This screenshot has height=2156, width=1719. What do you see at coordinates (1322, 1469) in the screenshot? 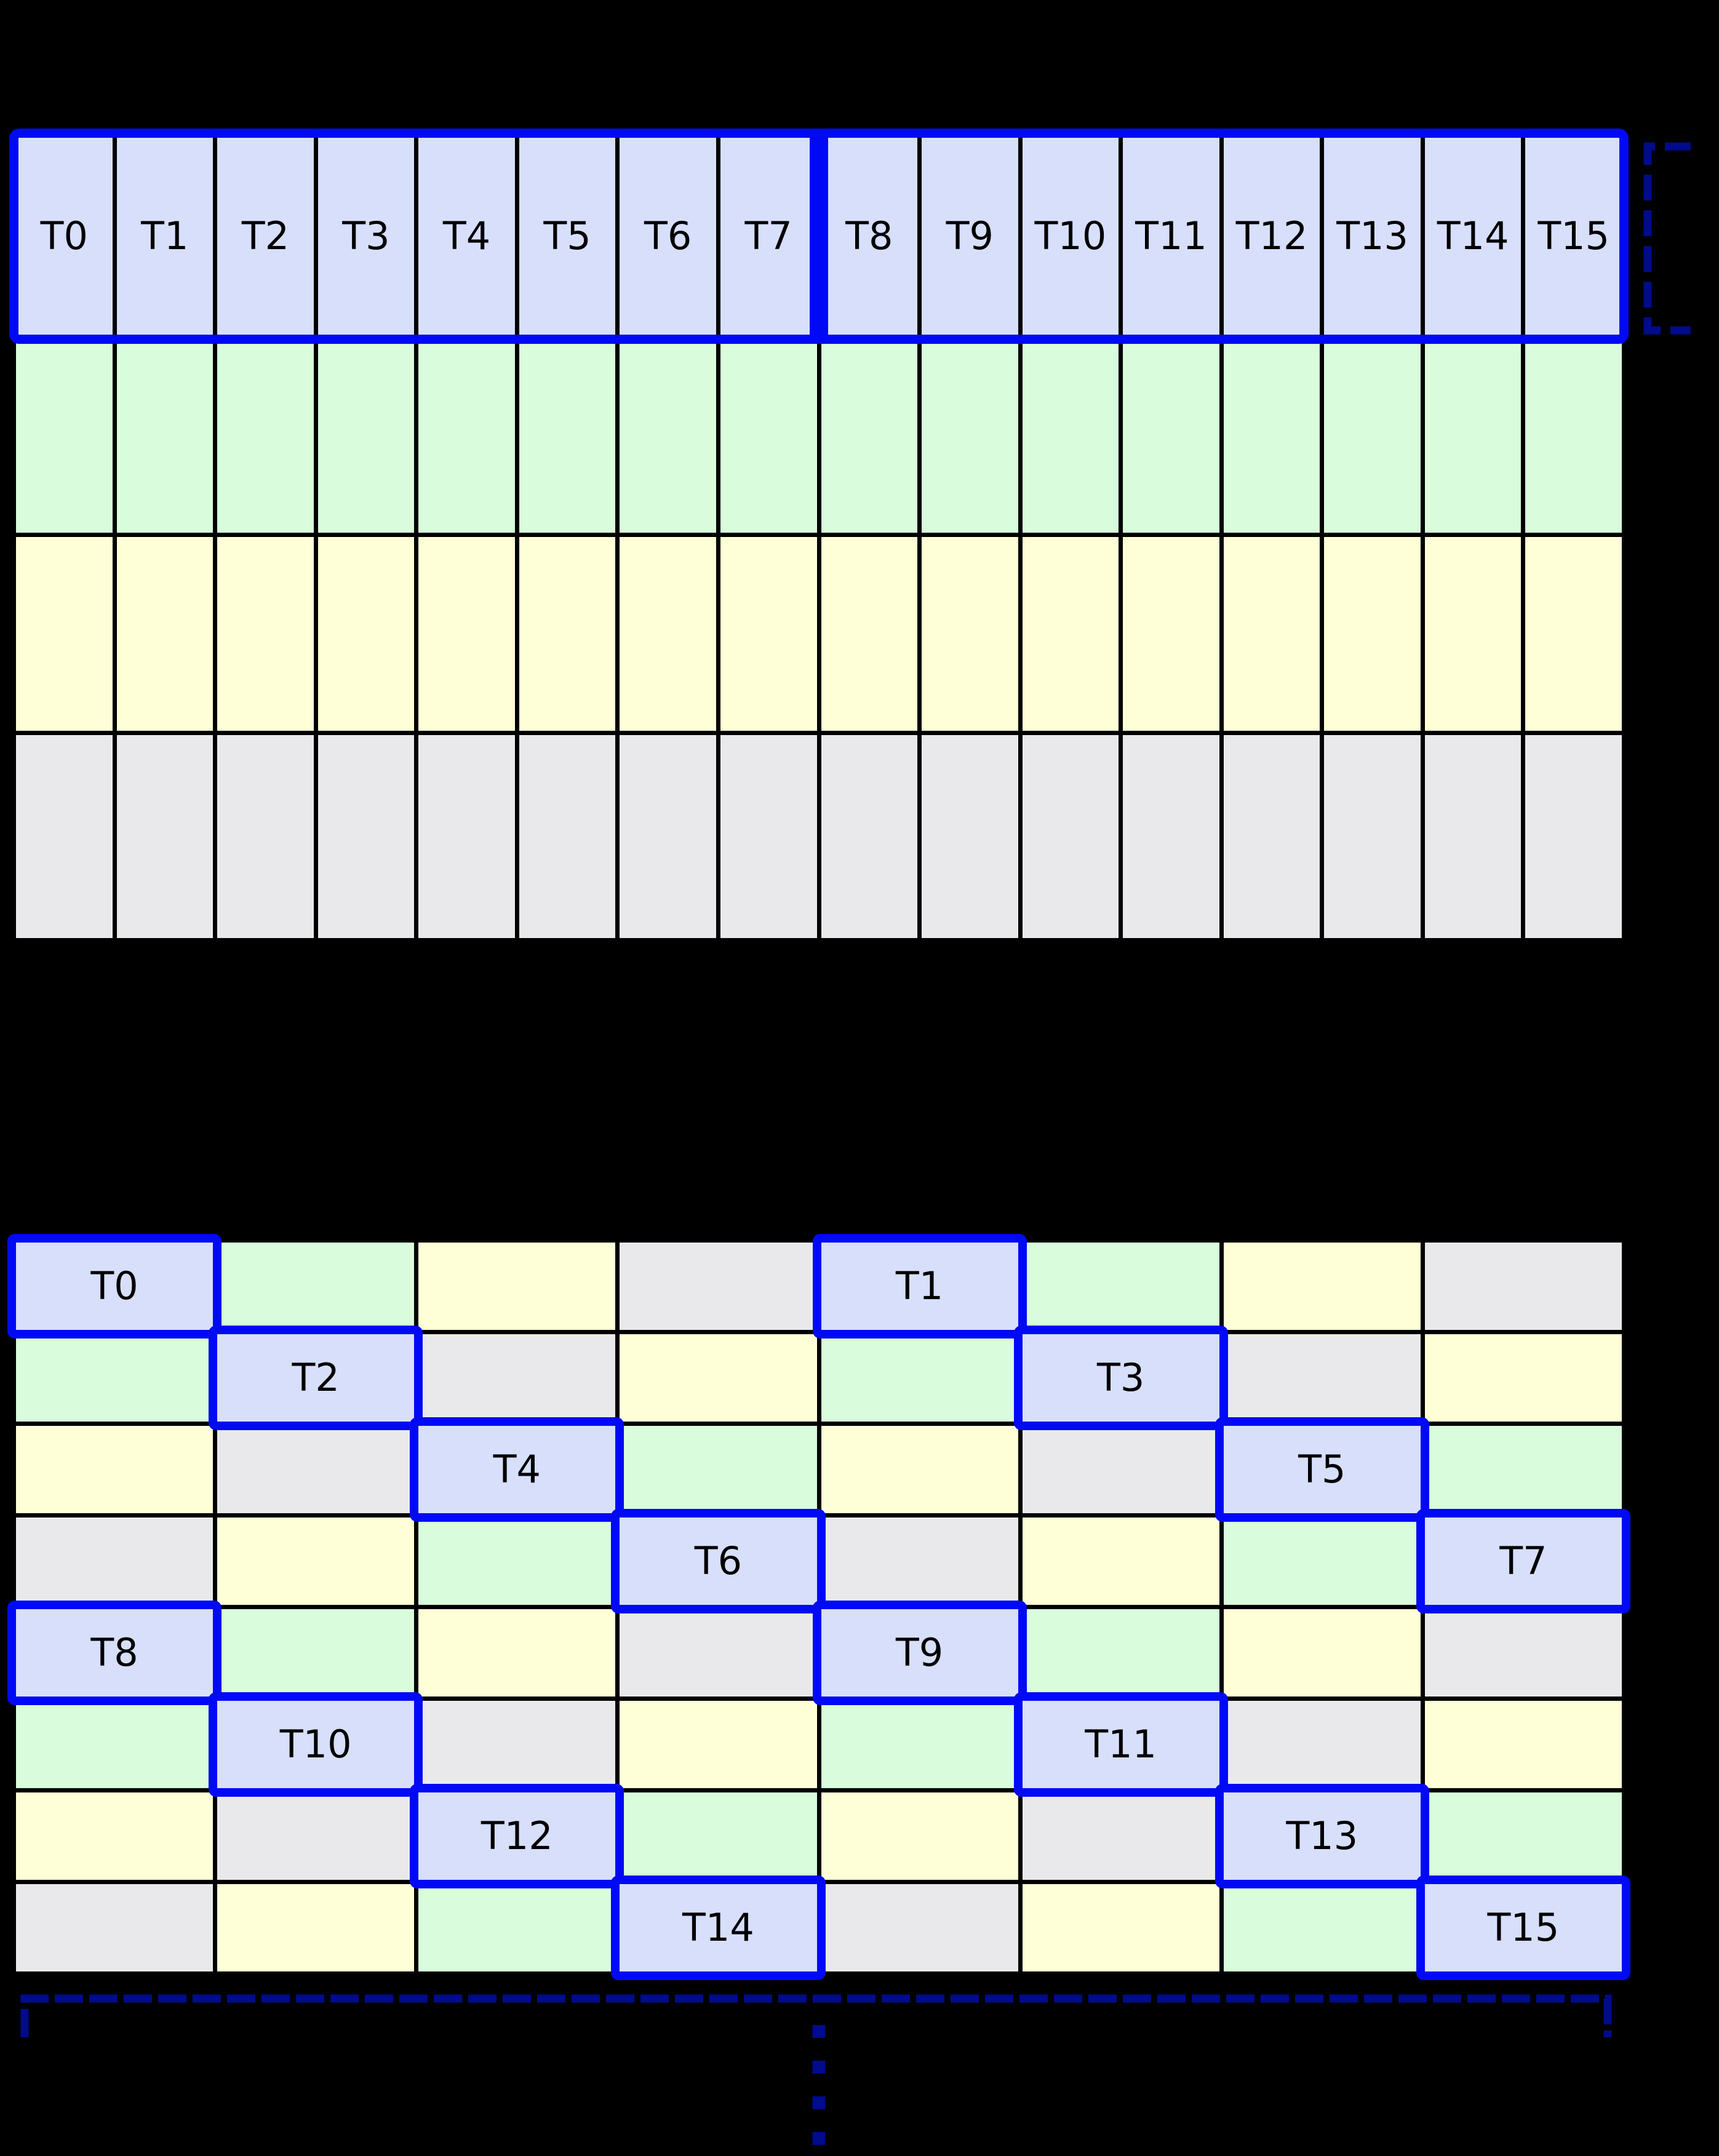
I see `bottom-grid-thread-cell: T5` at bounding box center [1322, 1469].